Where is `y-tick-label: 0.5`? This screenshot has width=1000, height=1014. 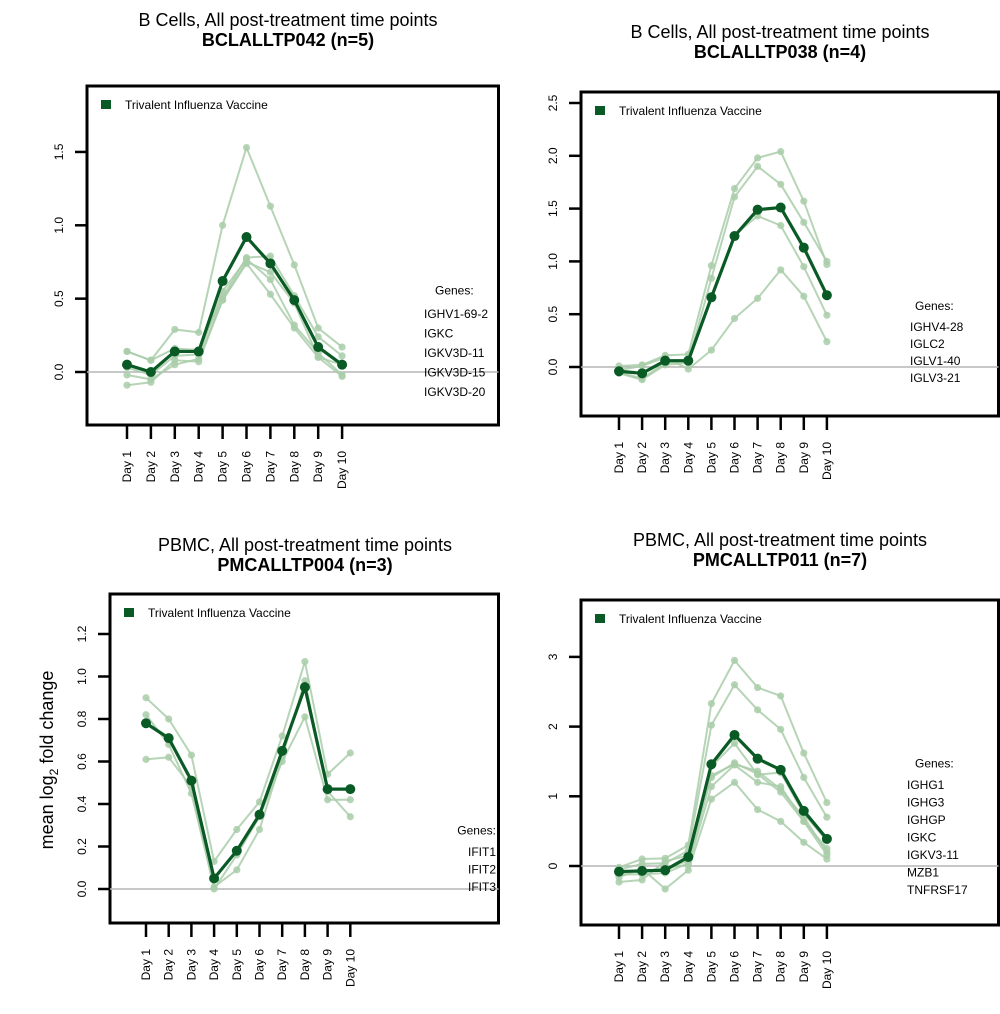
y-tick-label: 0.5 is located at coordinates (553, 314).